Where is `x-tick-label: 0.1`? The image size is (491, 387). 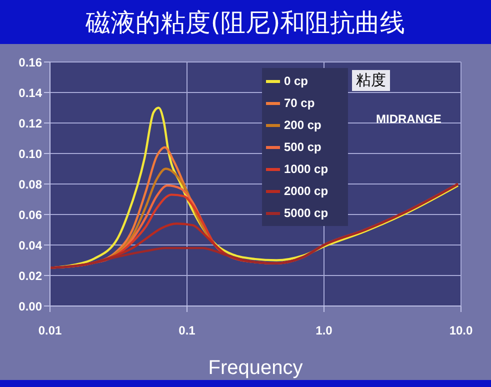
x-tick-label: 0.1 is located at coordinates (187, 331).